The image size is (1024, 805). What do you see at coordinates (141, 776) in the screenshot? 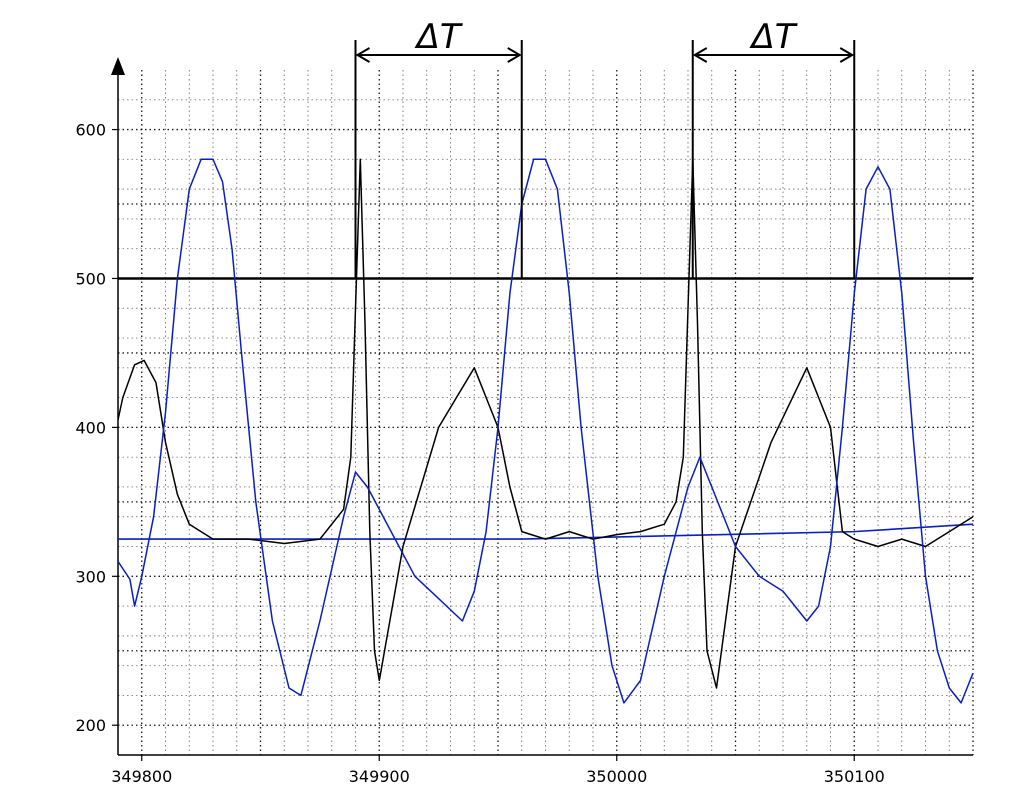
I see `x-tick-label: 349800` at bounding box center [141, 776].